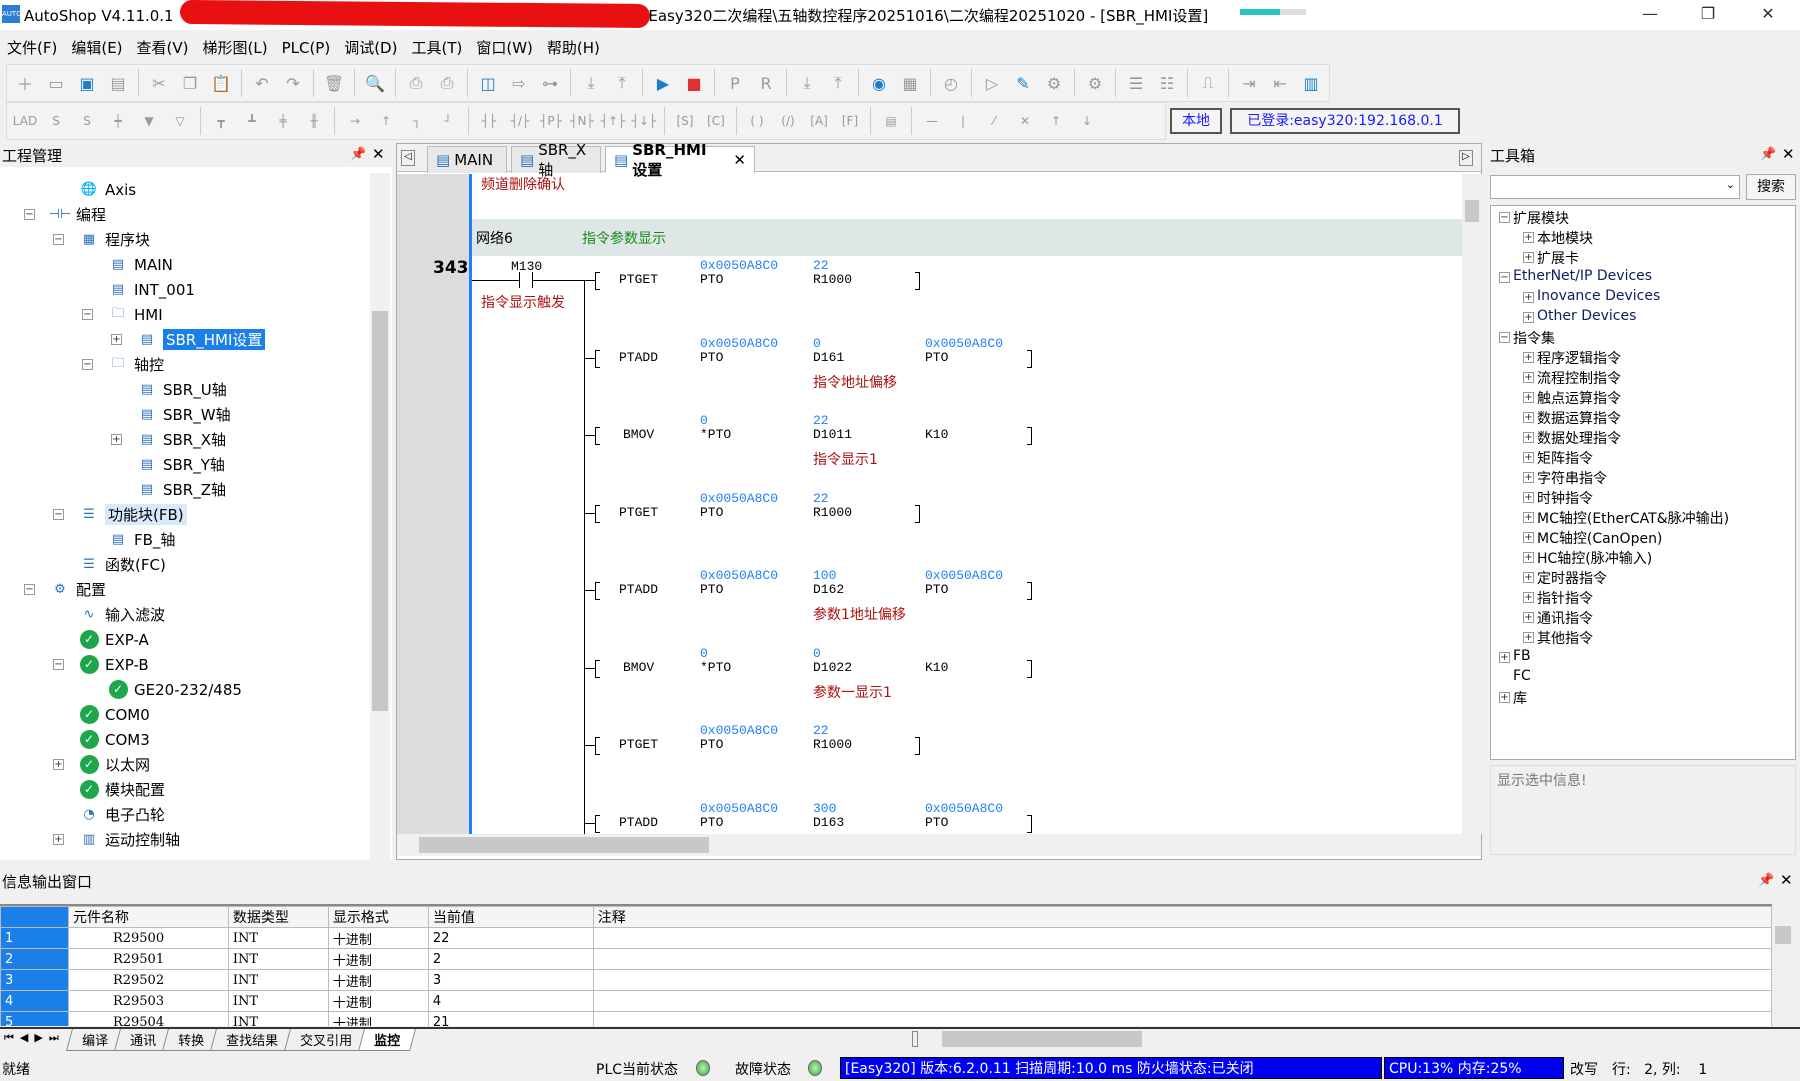 The image size is (1800, 1081). Describe the element at coordinates (879, 83) in the screenshot. I see `monitor-button: ◉` at that location.